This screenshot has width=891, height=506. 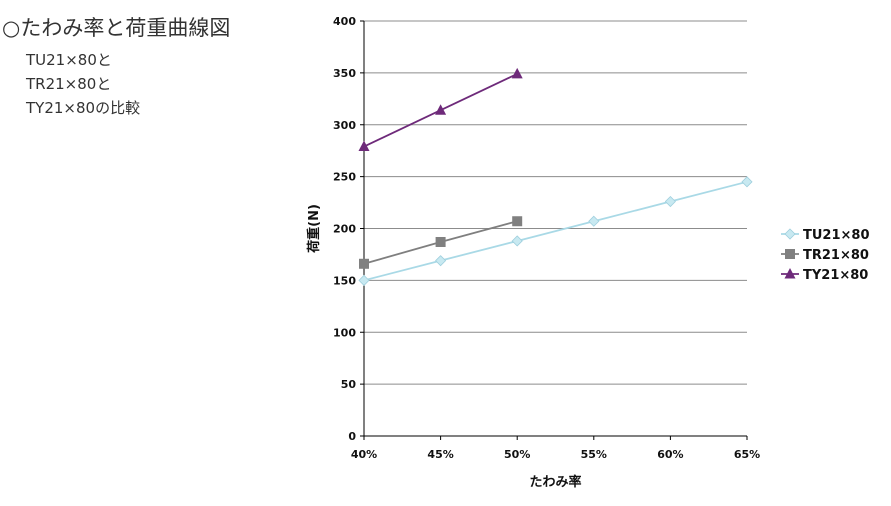 I want to click on x-tick-label: 40%, so click(x=364, y=454).